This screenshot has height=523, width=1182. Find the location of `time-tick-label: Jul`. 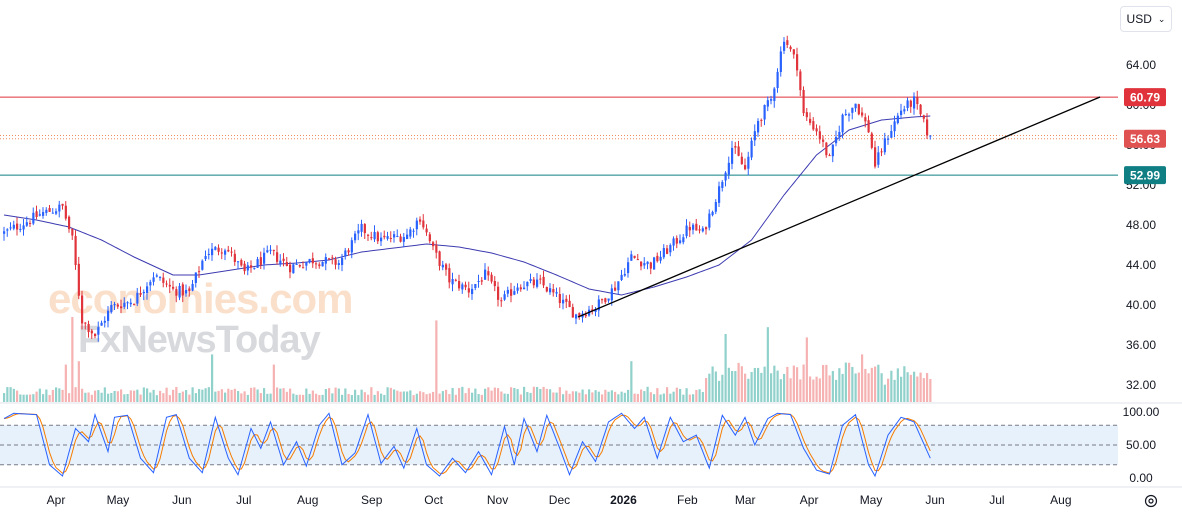

time-tick-label: Jul is located at coordinates (243, 500).